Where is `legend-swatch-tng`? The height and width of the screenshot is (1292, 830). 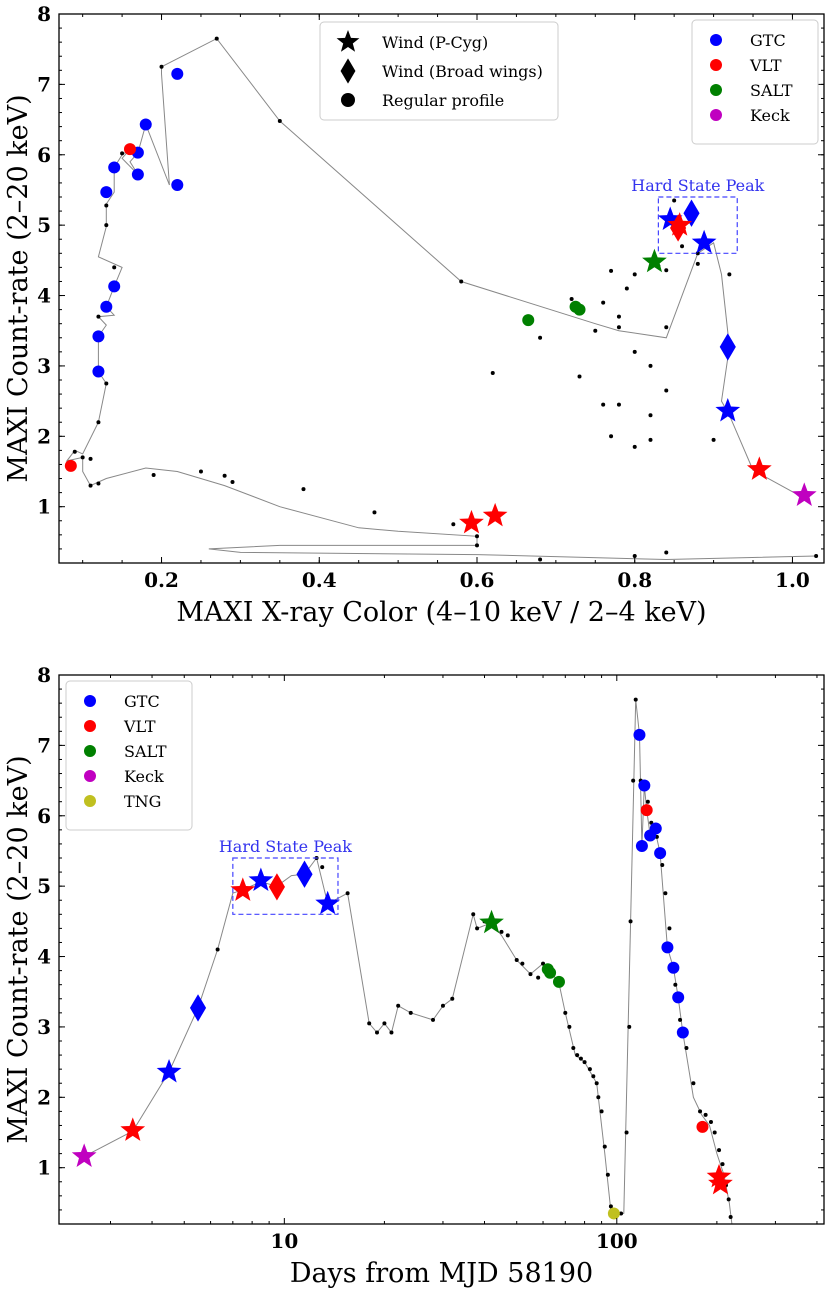 legend-swatch-tng is located at coordinates (90, 801).